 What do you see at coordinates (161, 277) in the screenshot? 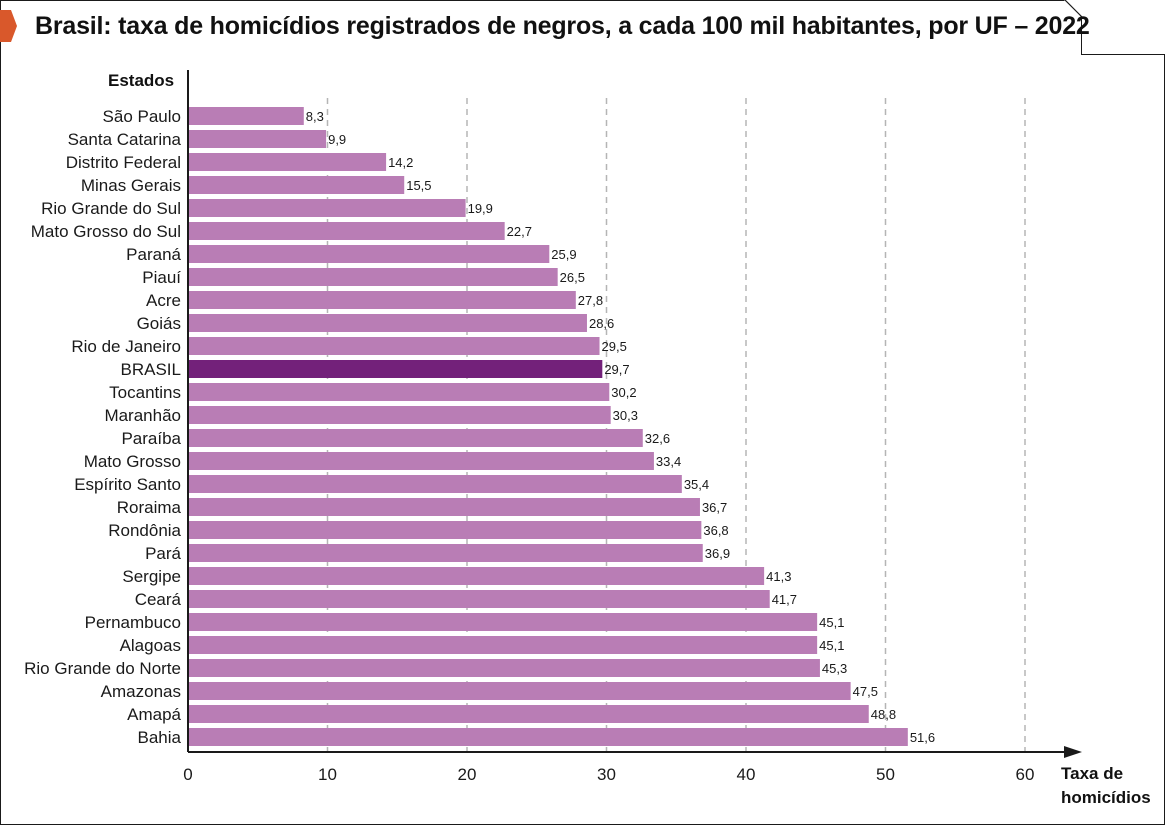
I see `category-label: Piauí` at bounding box center [161, 277].